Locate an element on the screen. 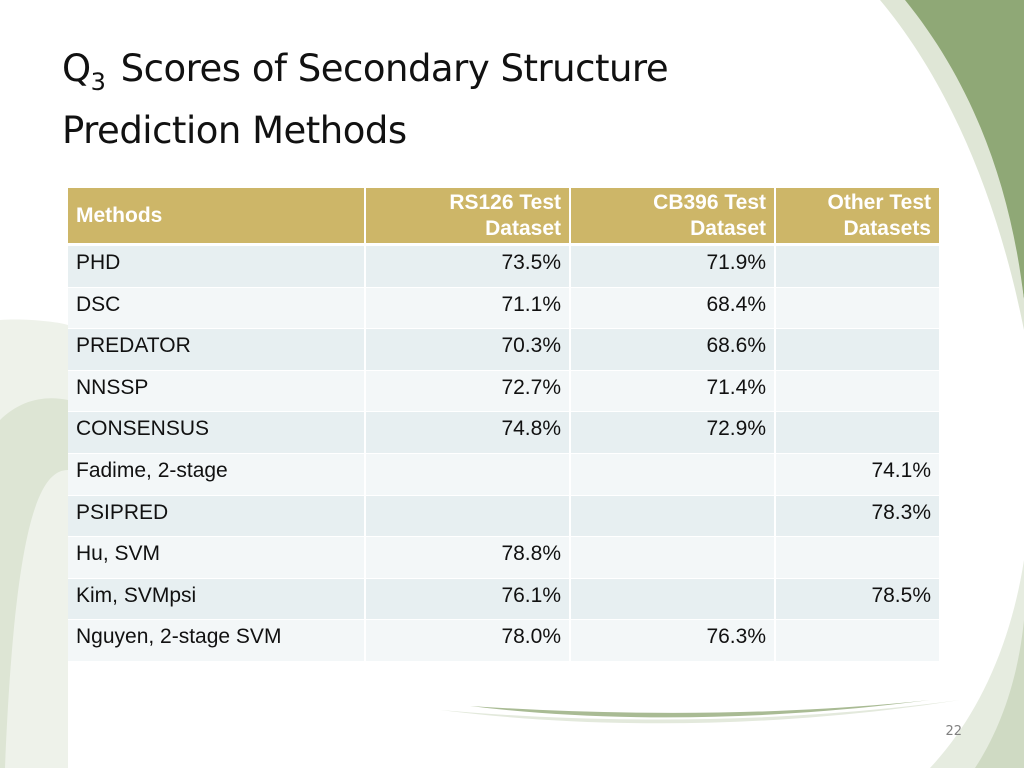  header-other-line1: Other Test is located at coordinates (879, 202).